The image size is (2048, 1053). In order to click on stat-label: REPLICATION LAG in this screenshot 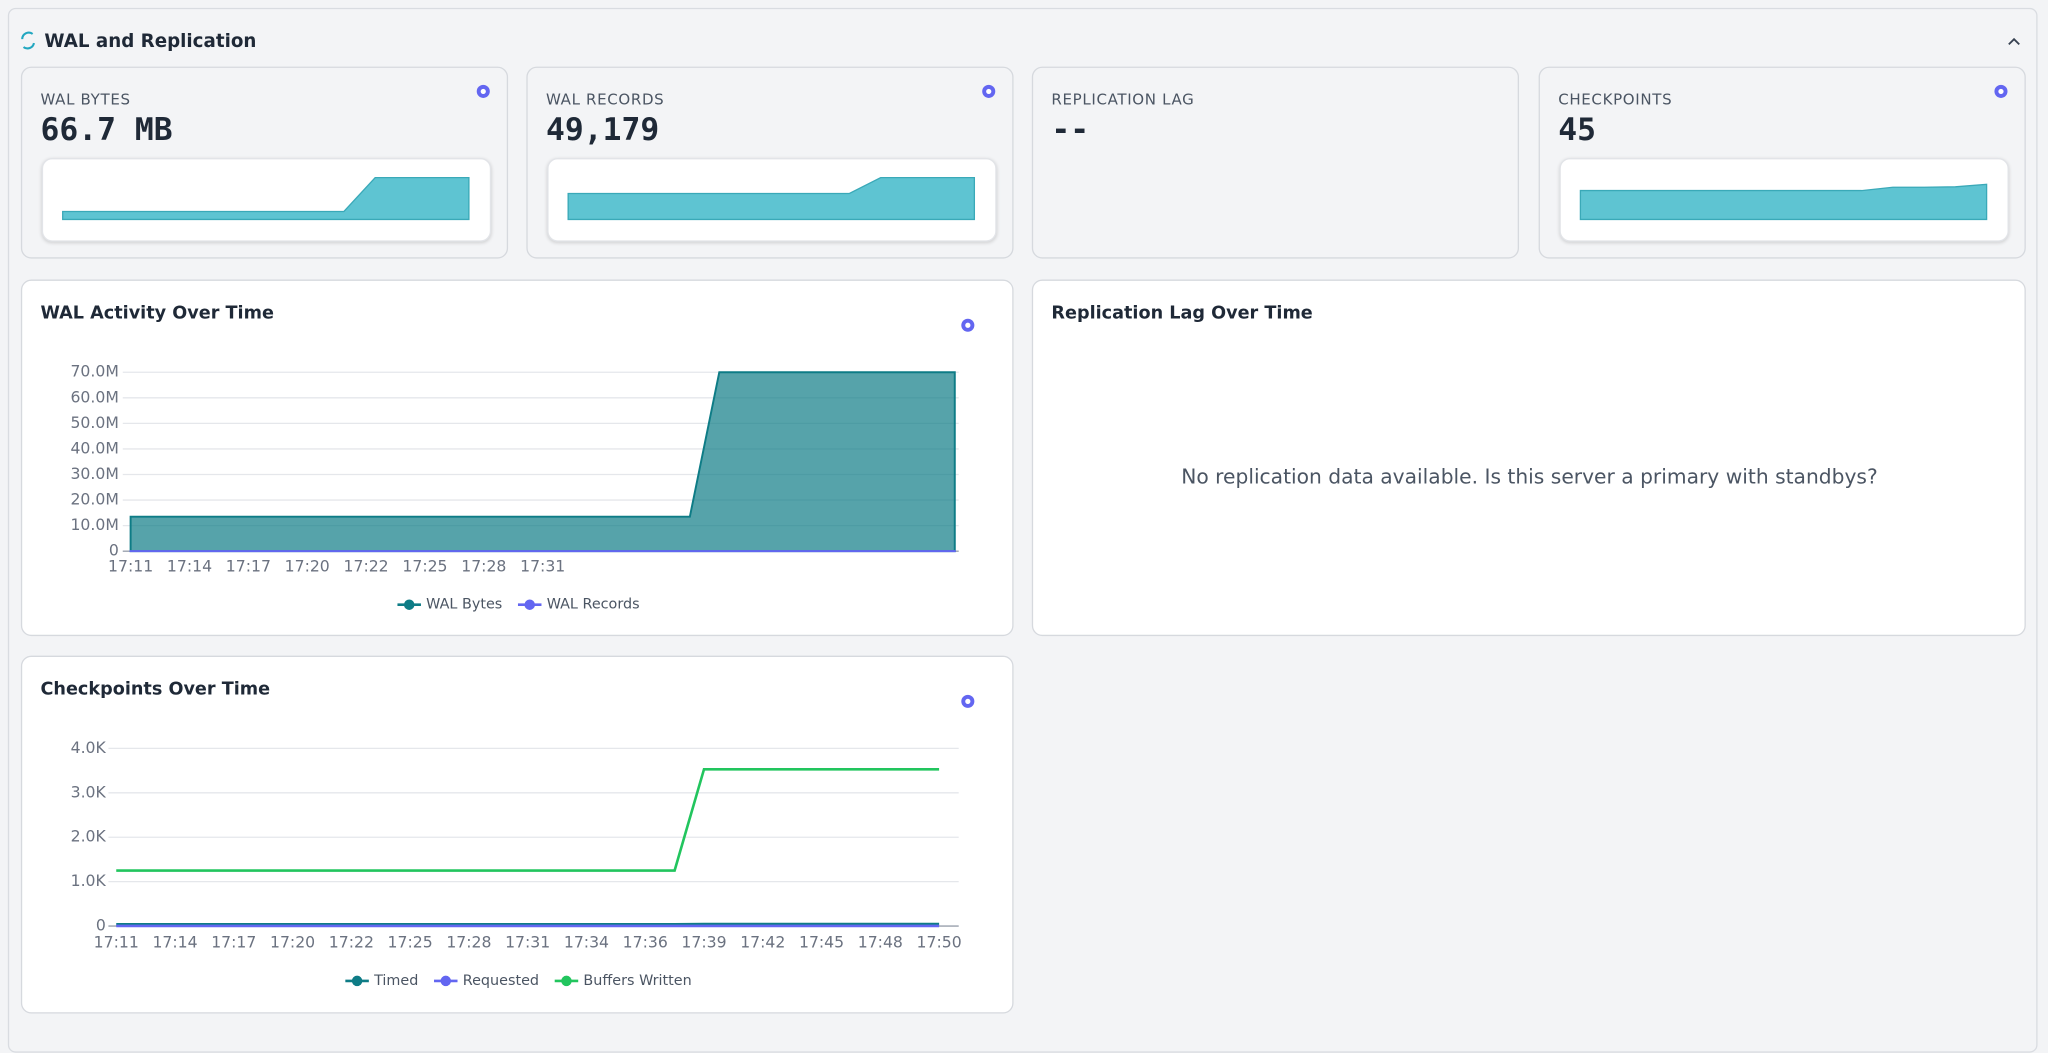, I will do `click(1122, 99)`.